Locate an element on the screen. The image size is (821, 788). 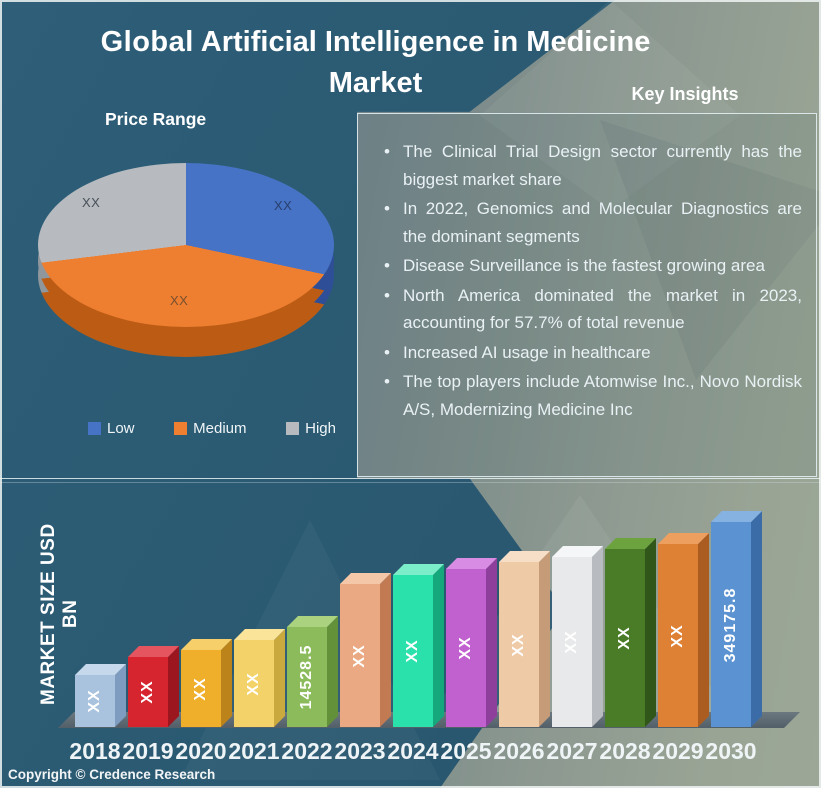
bar-front-face: 14528.5 is located at coordinates (307, 677).